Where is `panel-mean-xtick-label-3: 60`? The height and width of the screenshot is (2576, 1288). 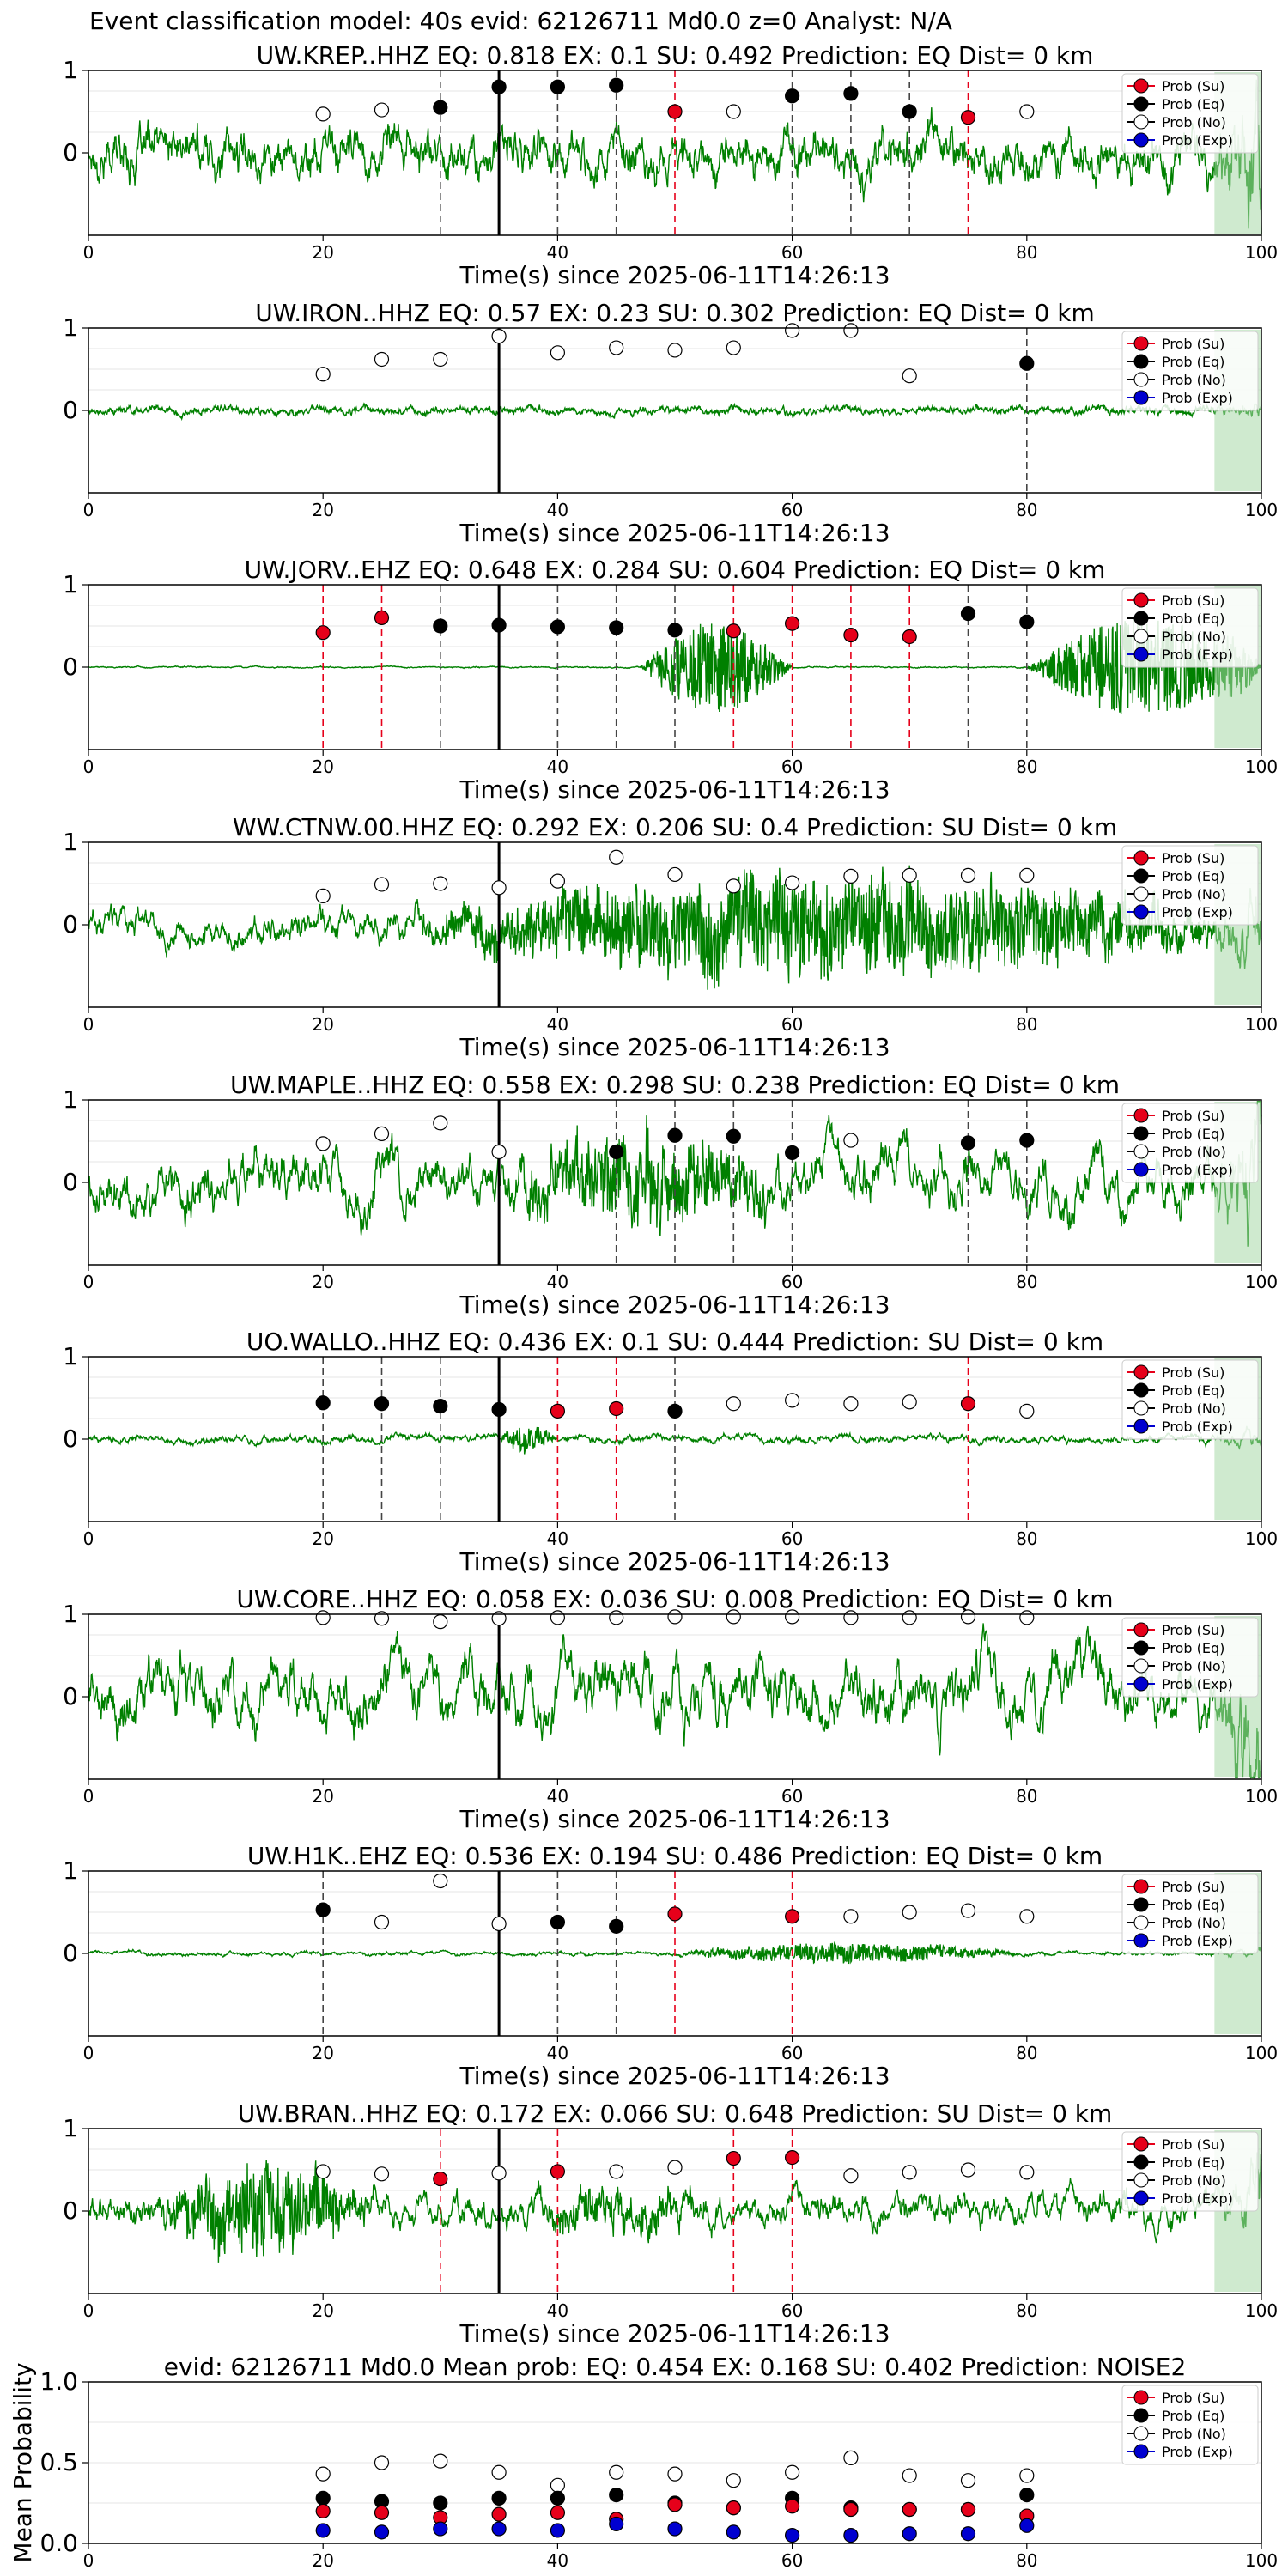
panel-mean-xtick-label-3: 60 is located at coordinates (792, 2560).